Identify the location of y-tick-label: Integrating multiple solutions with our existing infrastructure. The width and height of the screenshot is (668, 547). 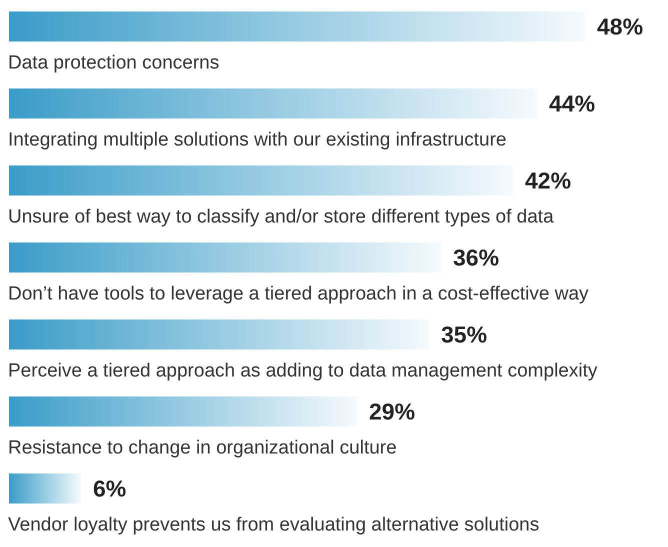
(257, 140).